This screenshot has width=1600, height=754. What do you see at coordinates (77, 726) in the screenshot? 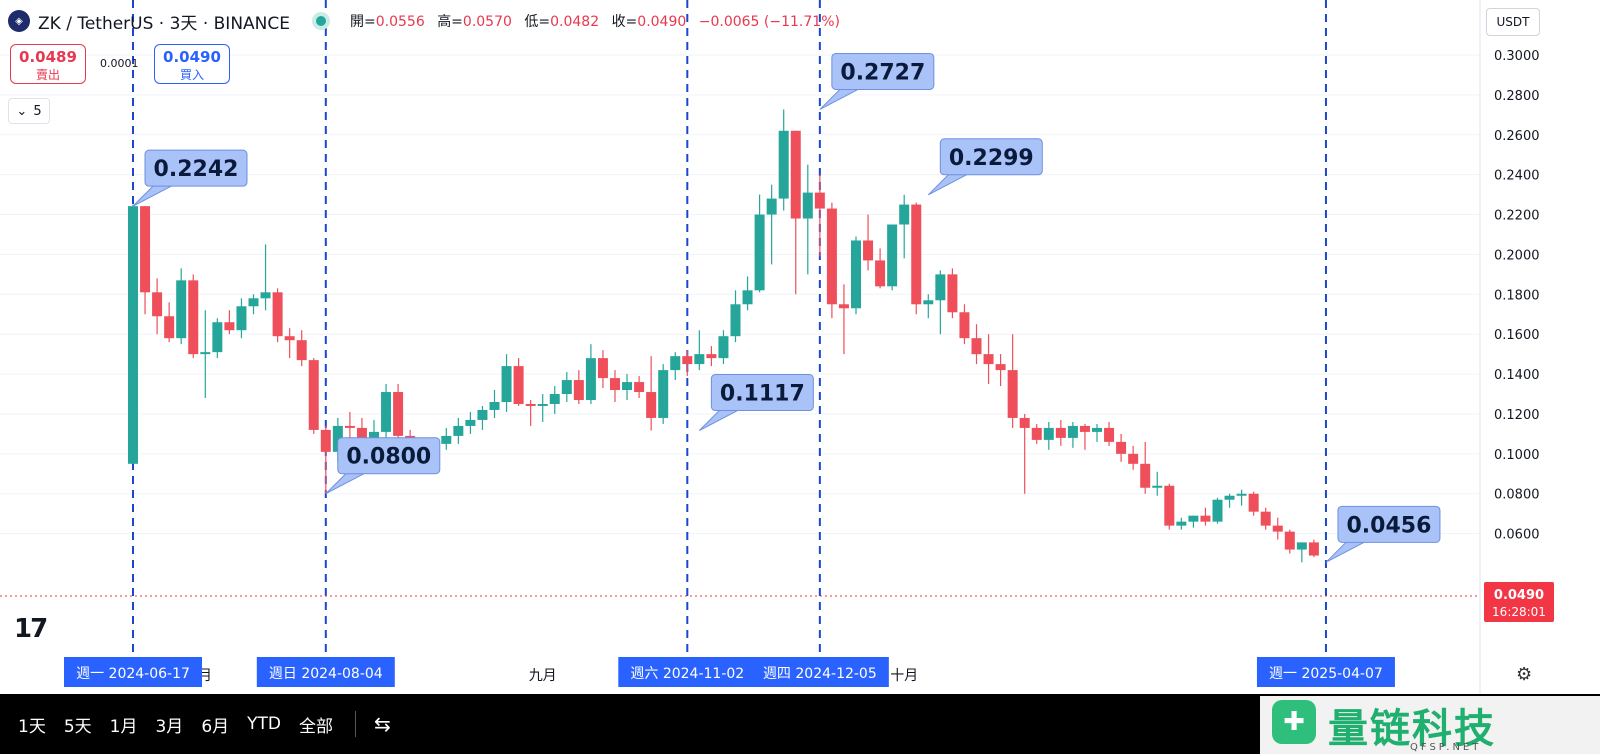
I see `range-5d: 5天` at bounding box center [77, 726].